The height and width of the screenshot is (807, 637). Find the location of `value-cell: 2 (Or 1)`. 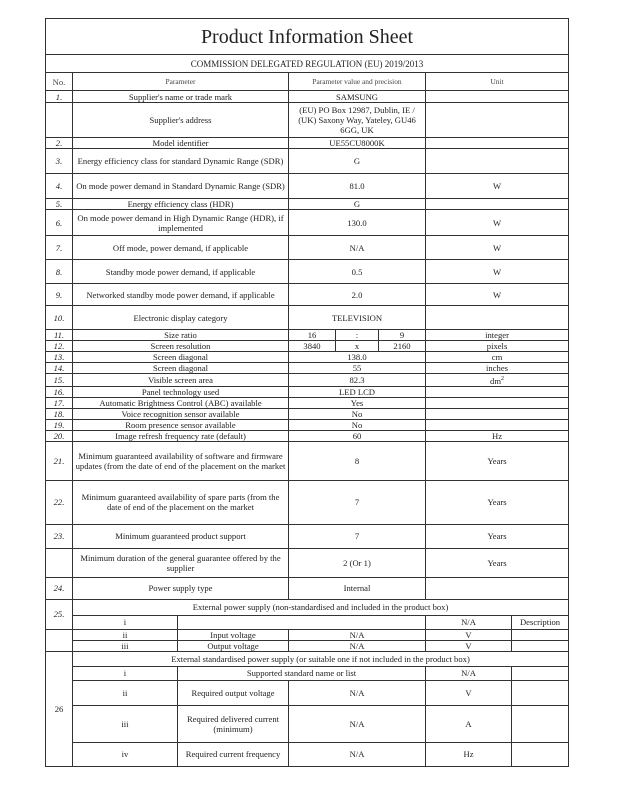

value-cell: 2 (Or 1) is located at coordinates (357, 562).